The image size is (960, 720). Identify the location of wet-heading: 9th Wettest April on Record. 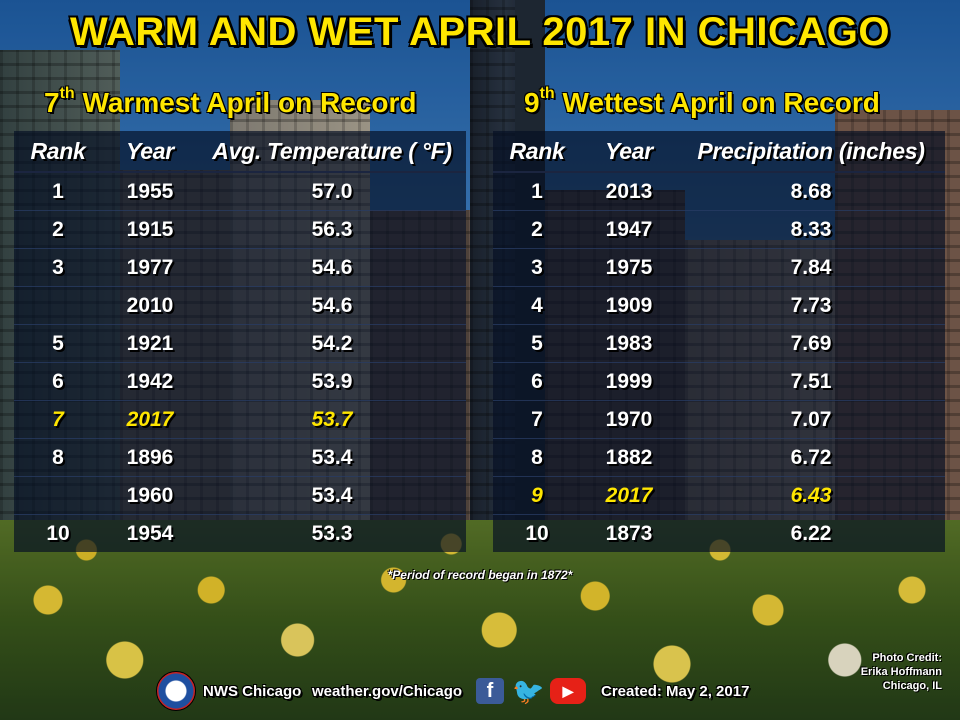
(702, 101).